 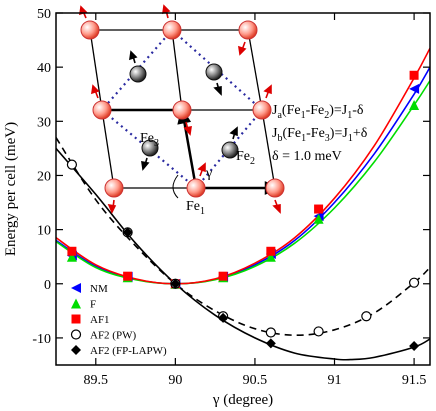 I want to click on legend-marker-f, so click(x=76, y=303).